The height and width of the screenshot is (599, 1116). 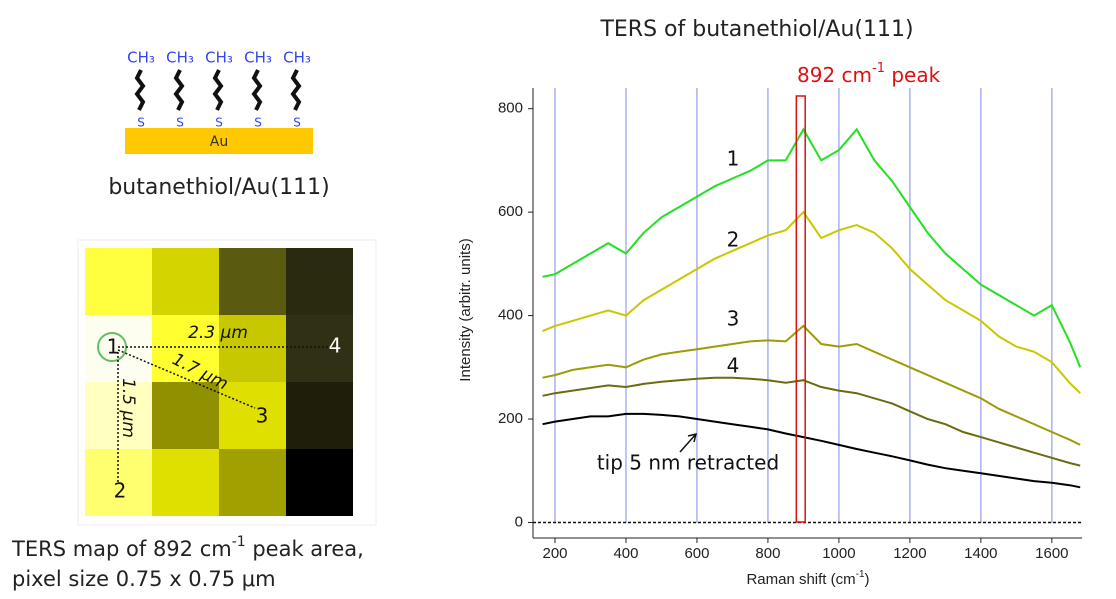 What do you see at coordinates (812, 385) in the screenshot?
I see `series-line` at bounding box center [812, 385].